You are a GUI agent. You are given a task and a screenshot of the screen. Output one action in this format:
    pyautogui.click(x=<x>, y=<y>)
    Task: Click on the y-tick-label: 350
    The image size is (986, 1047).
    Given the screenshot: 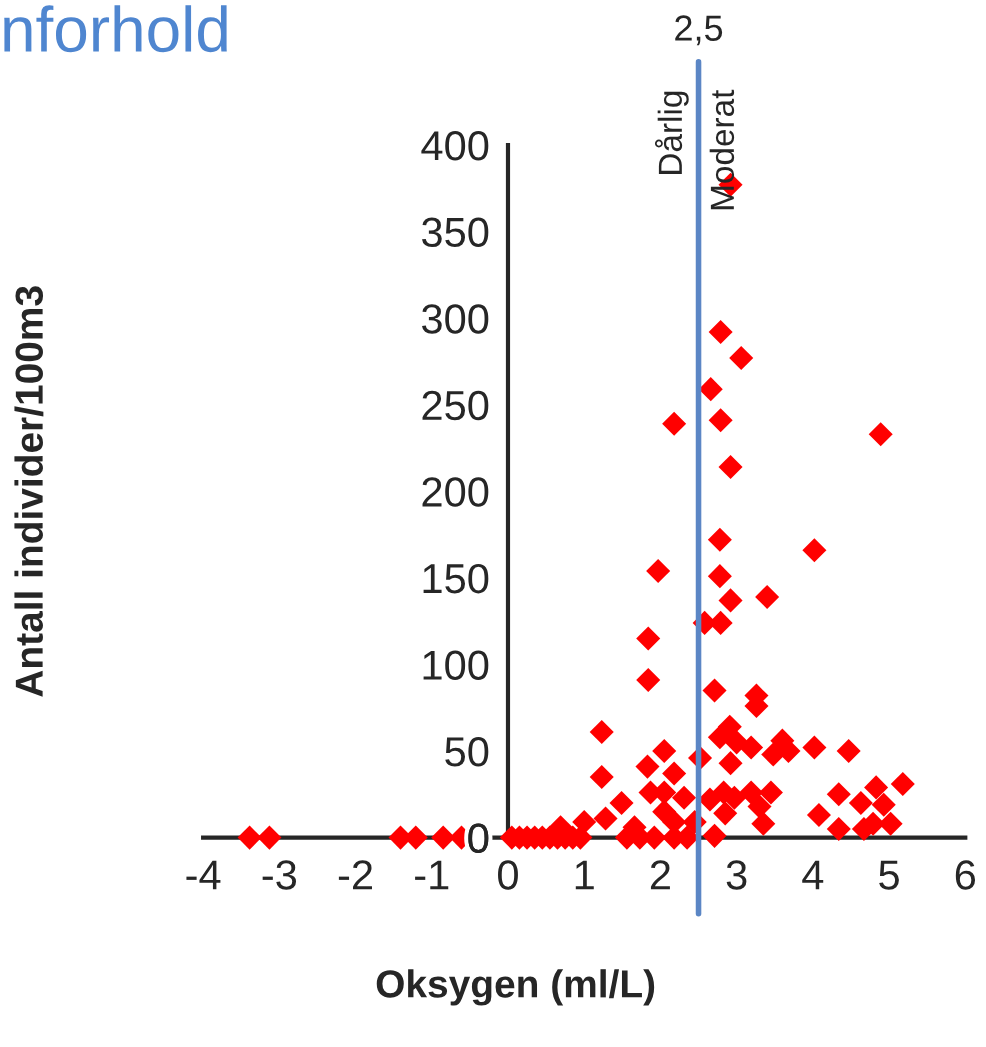 What is the action you would take?
    pyautogui.click(x=455, y=232)
    